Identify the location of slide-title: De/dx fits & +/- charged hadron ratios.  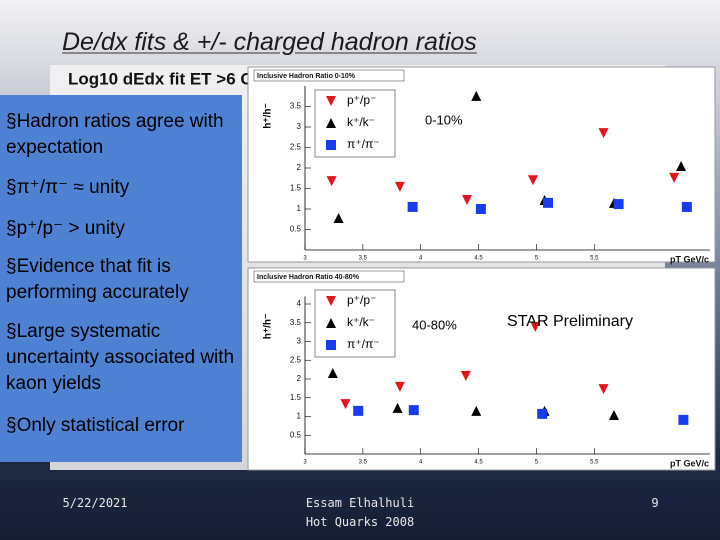
(269, 42).